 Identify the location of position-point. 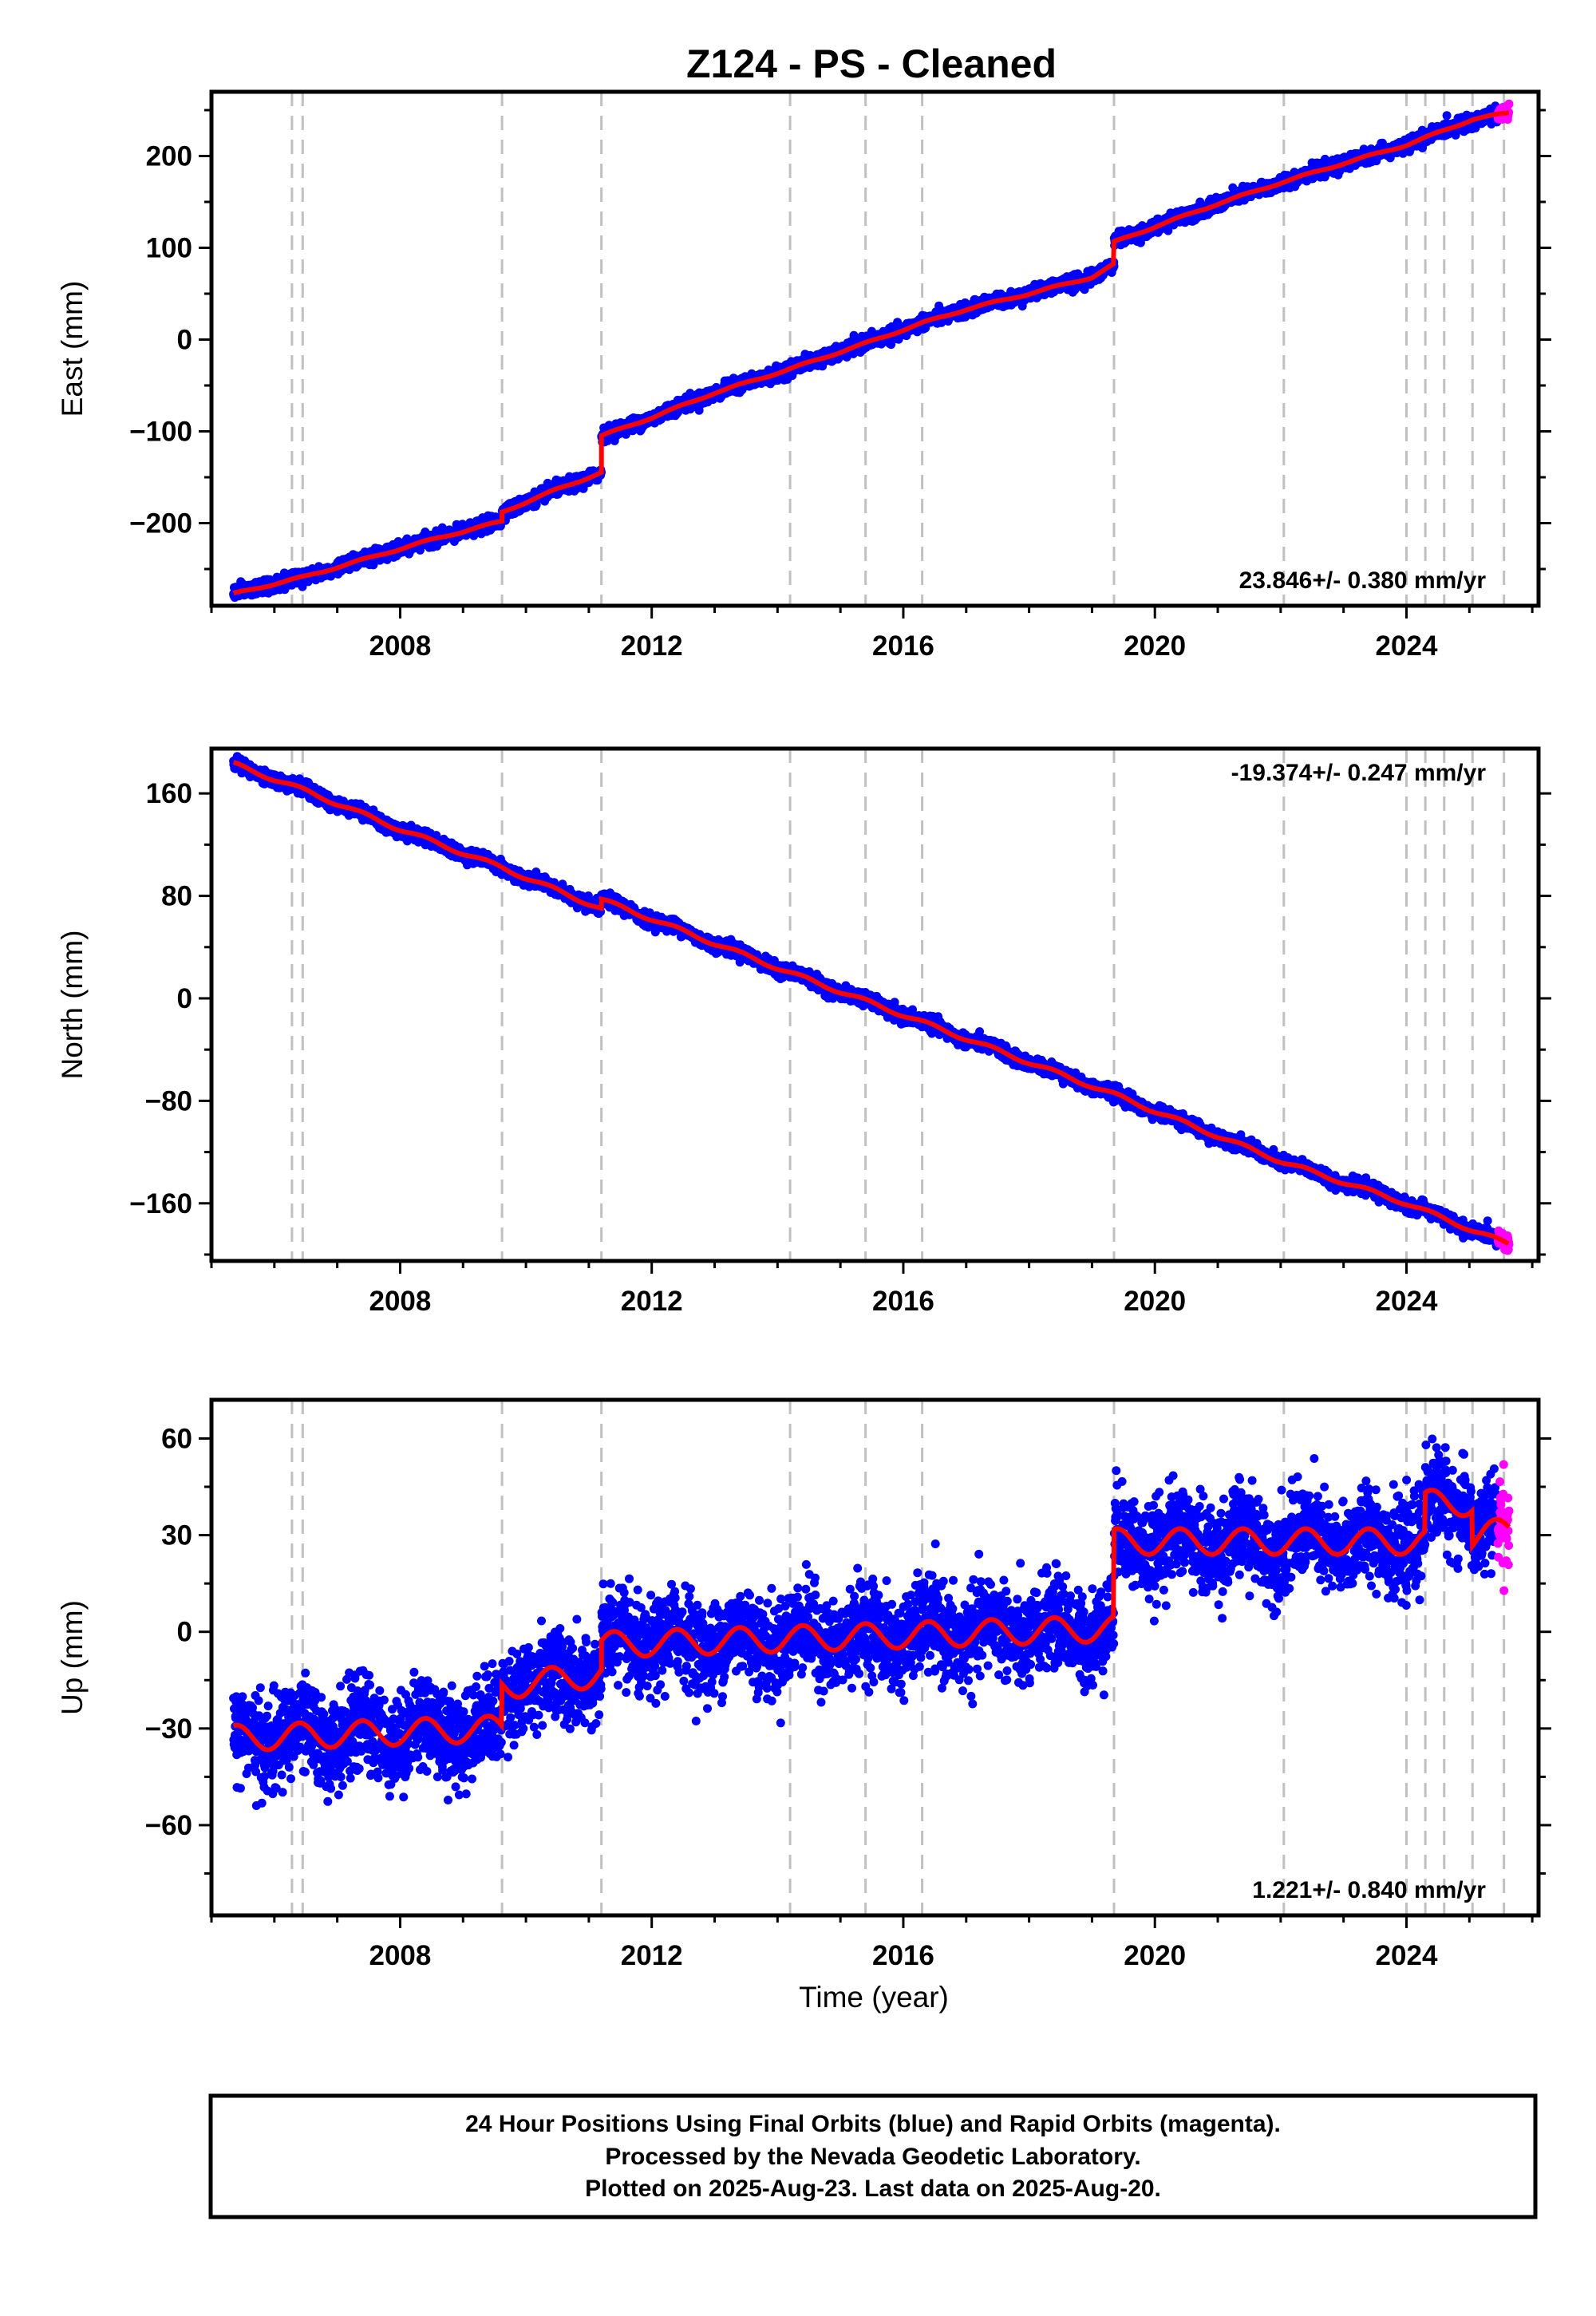
(1447, 116).